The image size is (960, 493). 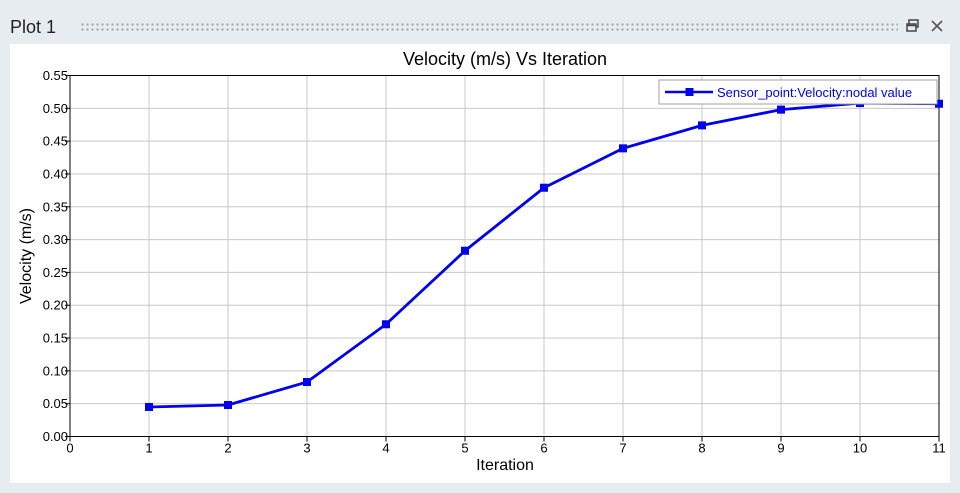 What do you see at coordinates (780, 448) in the screenshot?
I see `x-tick-label: 9` at bounding box center [780, 448].